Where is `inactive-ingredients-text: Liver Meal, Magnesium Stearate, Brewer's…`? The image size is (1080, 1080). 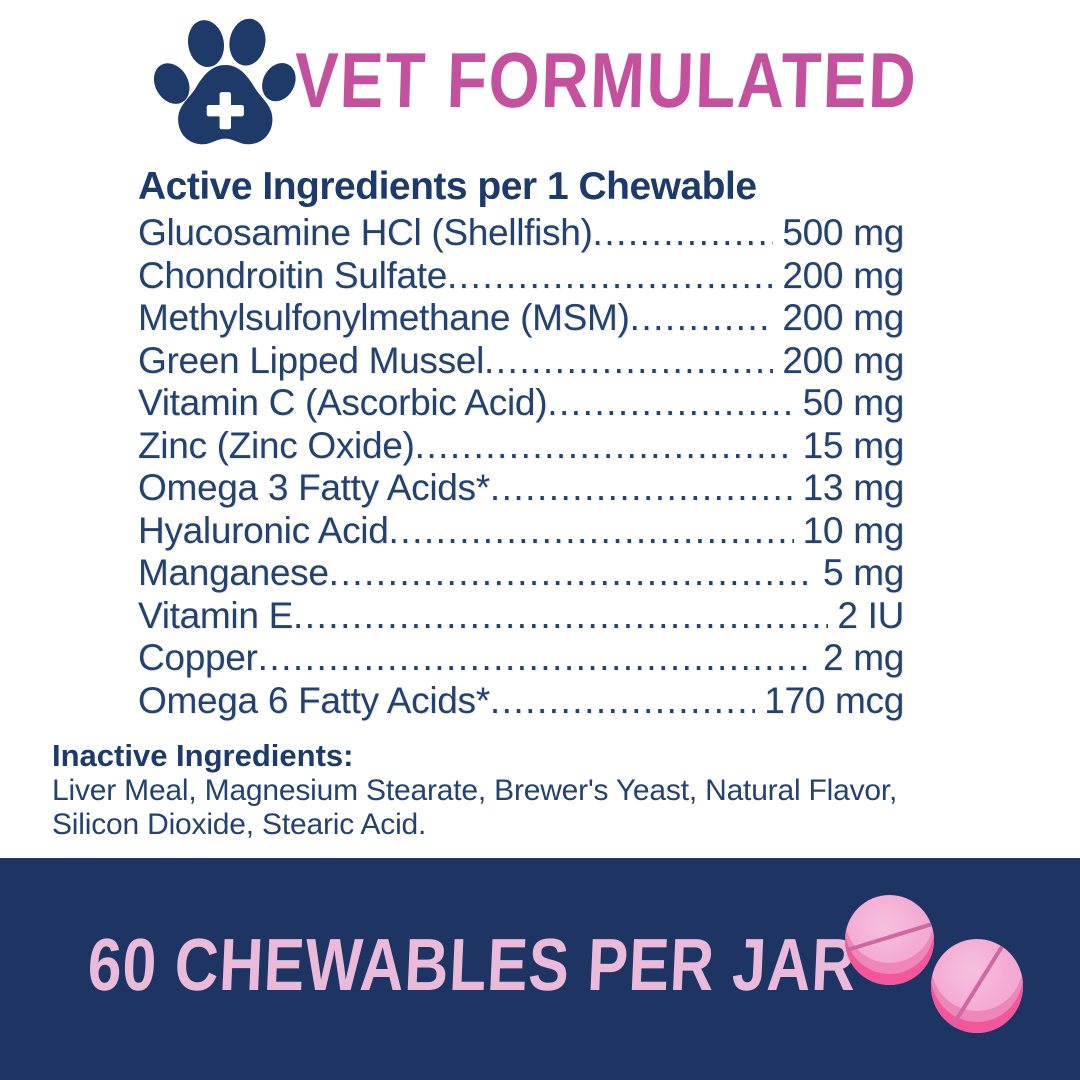 inactive-ingredients-text: Liver Meal, Magnesium Stearate, Brewer's… is located at coordinates (475, 807).